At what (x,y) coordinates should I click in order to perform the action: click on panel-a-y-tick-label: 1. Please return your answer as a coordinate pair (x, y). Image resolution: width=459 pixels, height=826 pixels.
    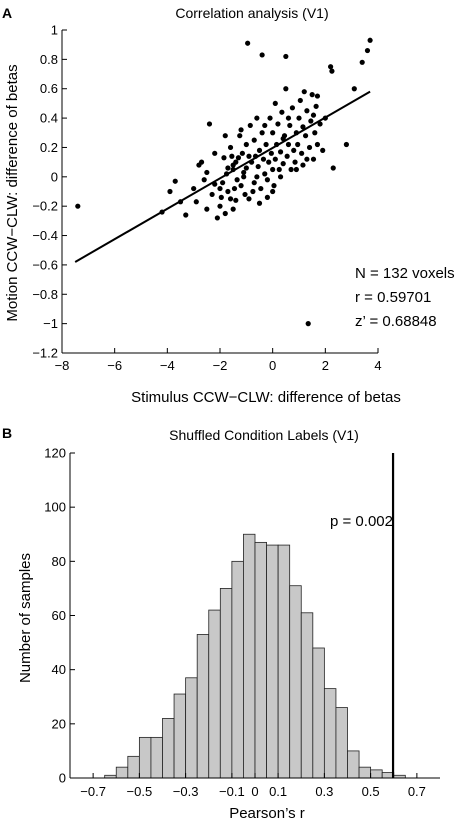
    Looking at the image, I should click on (54, 30).